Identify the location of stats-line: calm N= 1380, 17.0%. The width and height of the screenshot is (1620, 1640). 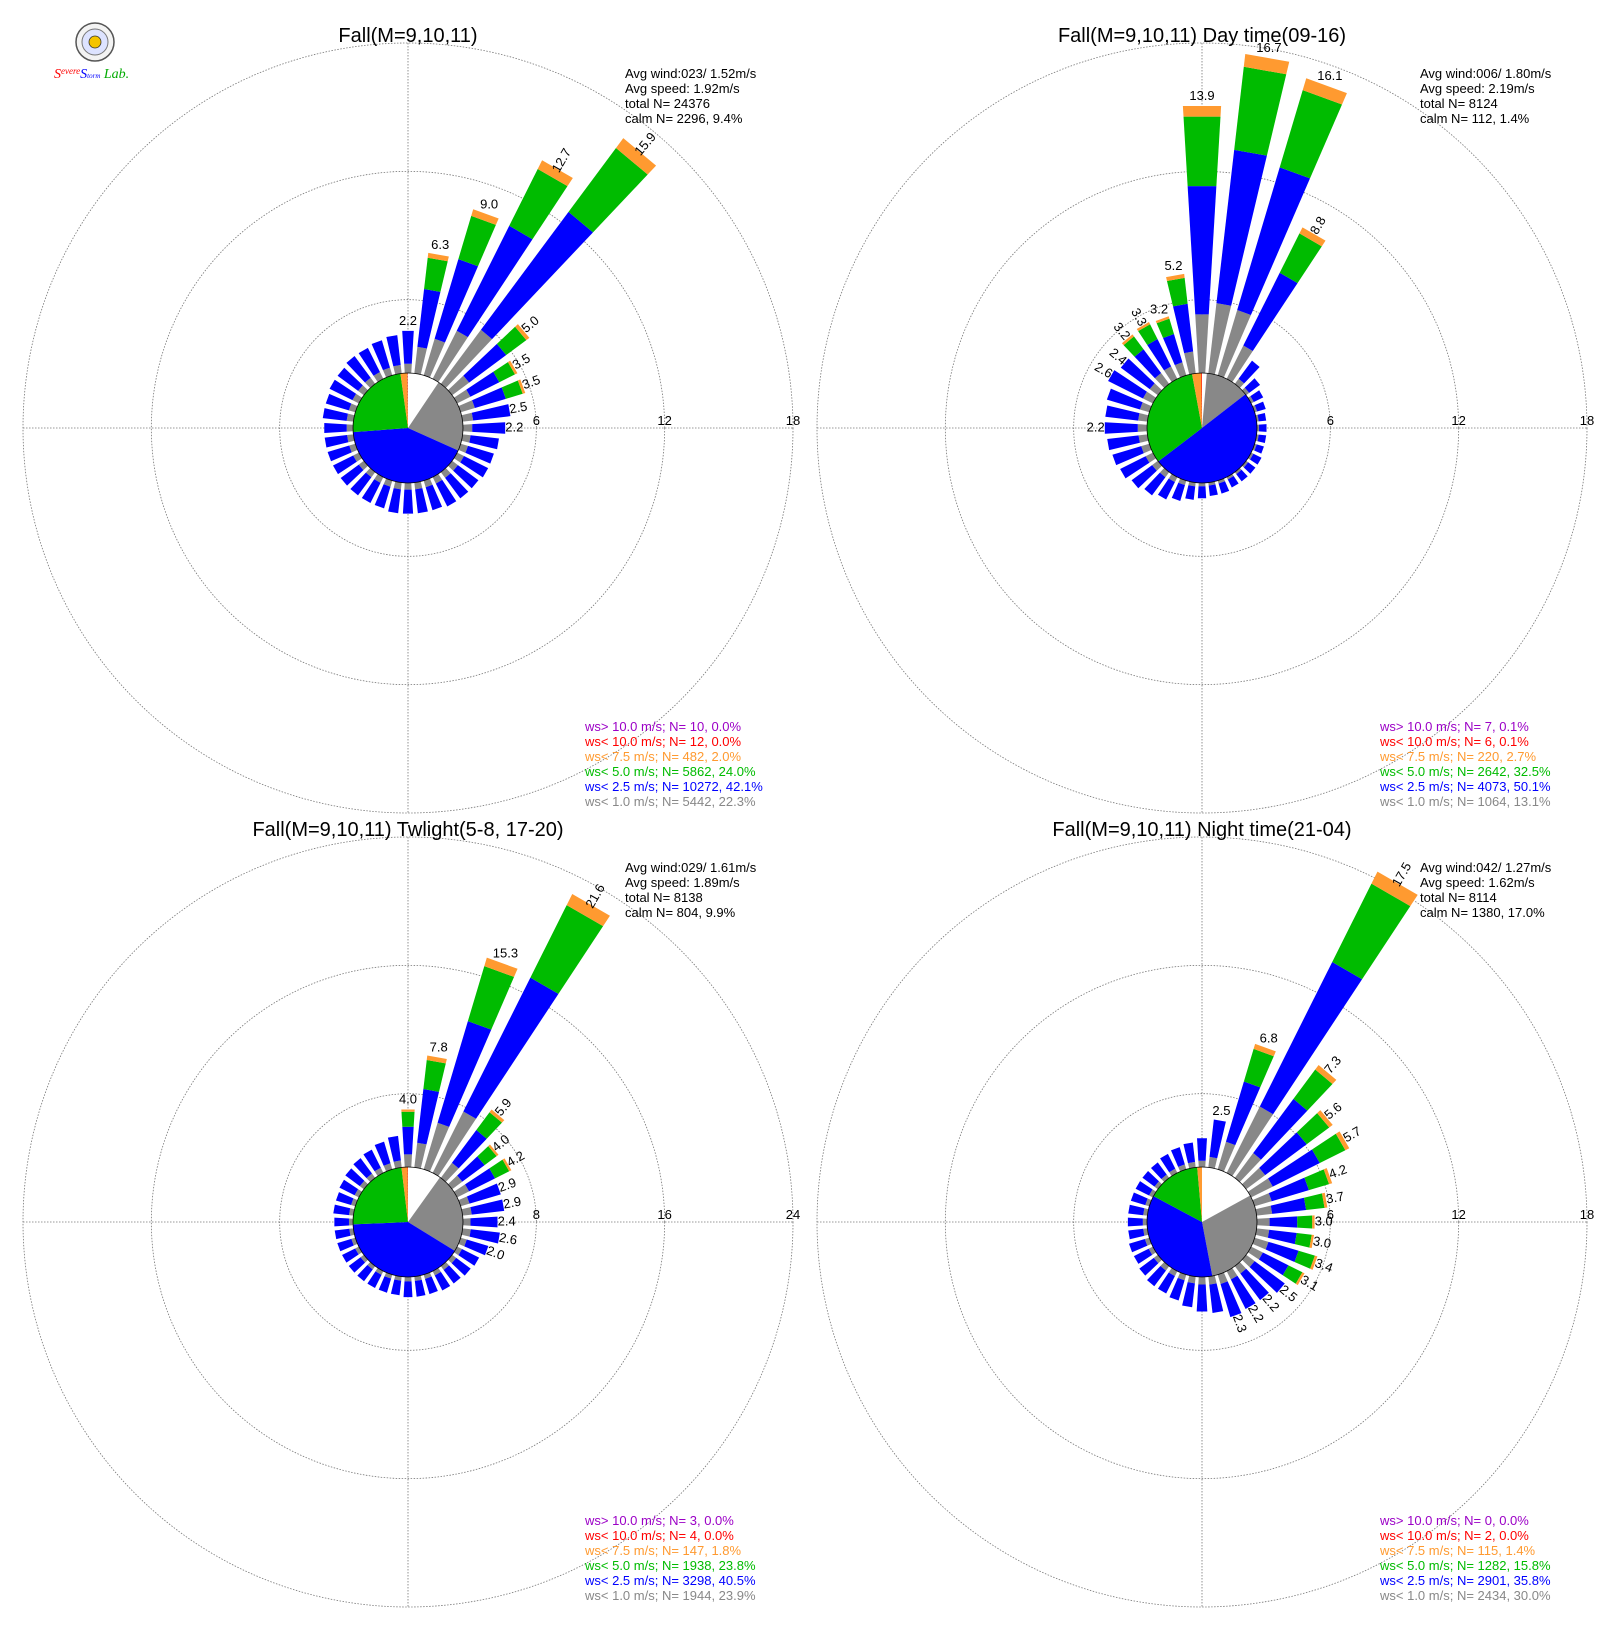
(1482, 912).